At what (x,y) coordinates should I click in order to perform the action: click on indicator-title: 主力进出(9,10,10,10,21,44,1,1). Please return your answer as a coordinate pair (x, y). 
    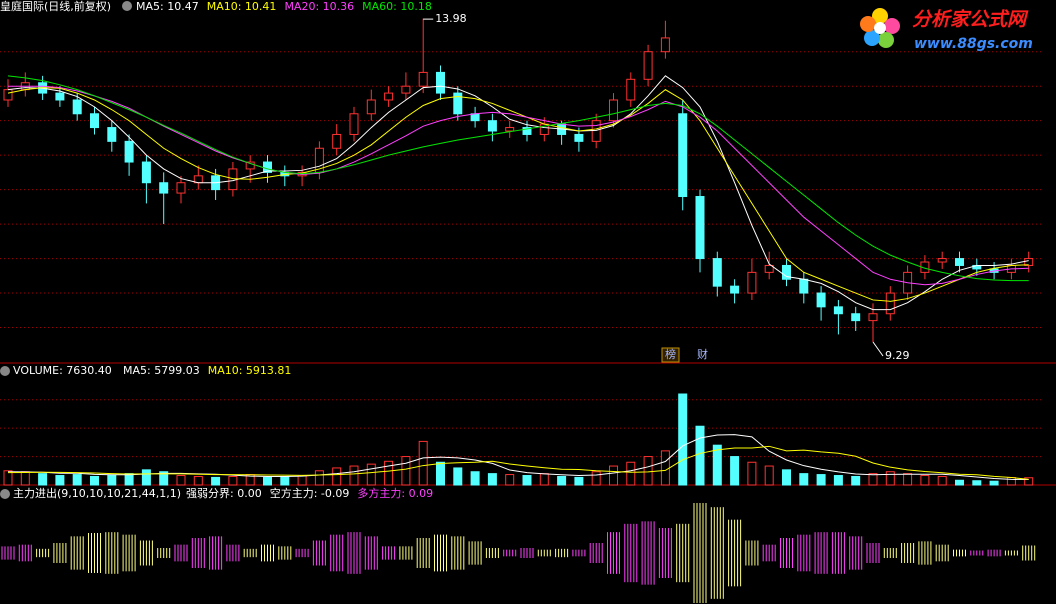
    Looking at the image, I should click on (97, 493).